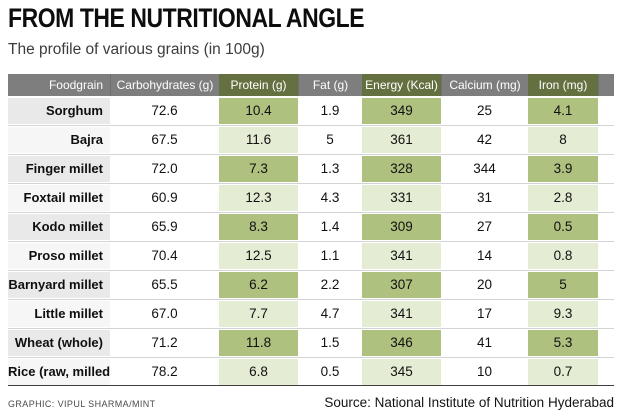 The image size is (621, 414). I want to click on table-row: Bajra 67.5 11.6 5 361 42 8, so click(311, 140).